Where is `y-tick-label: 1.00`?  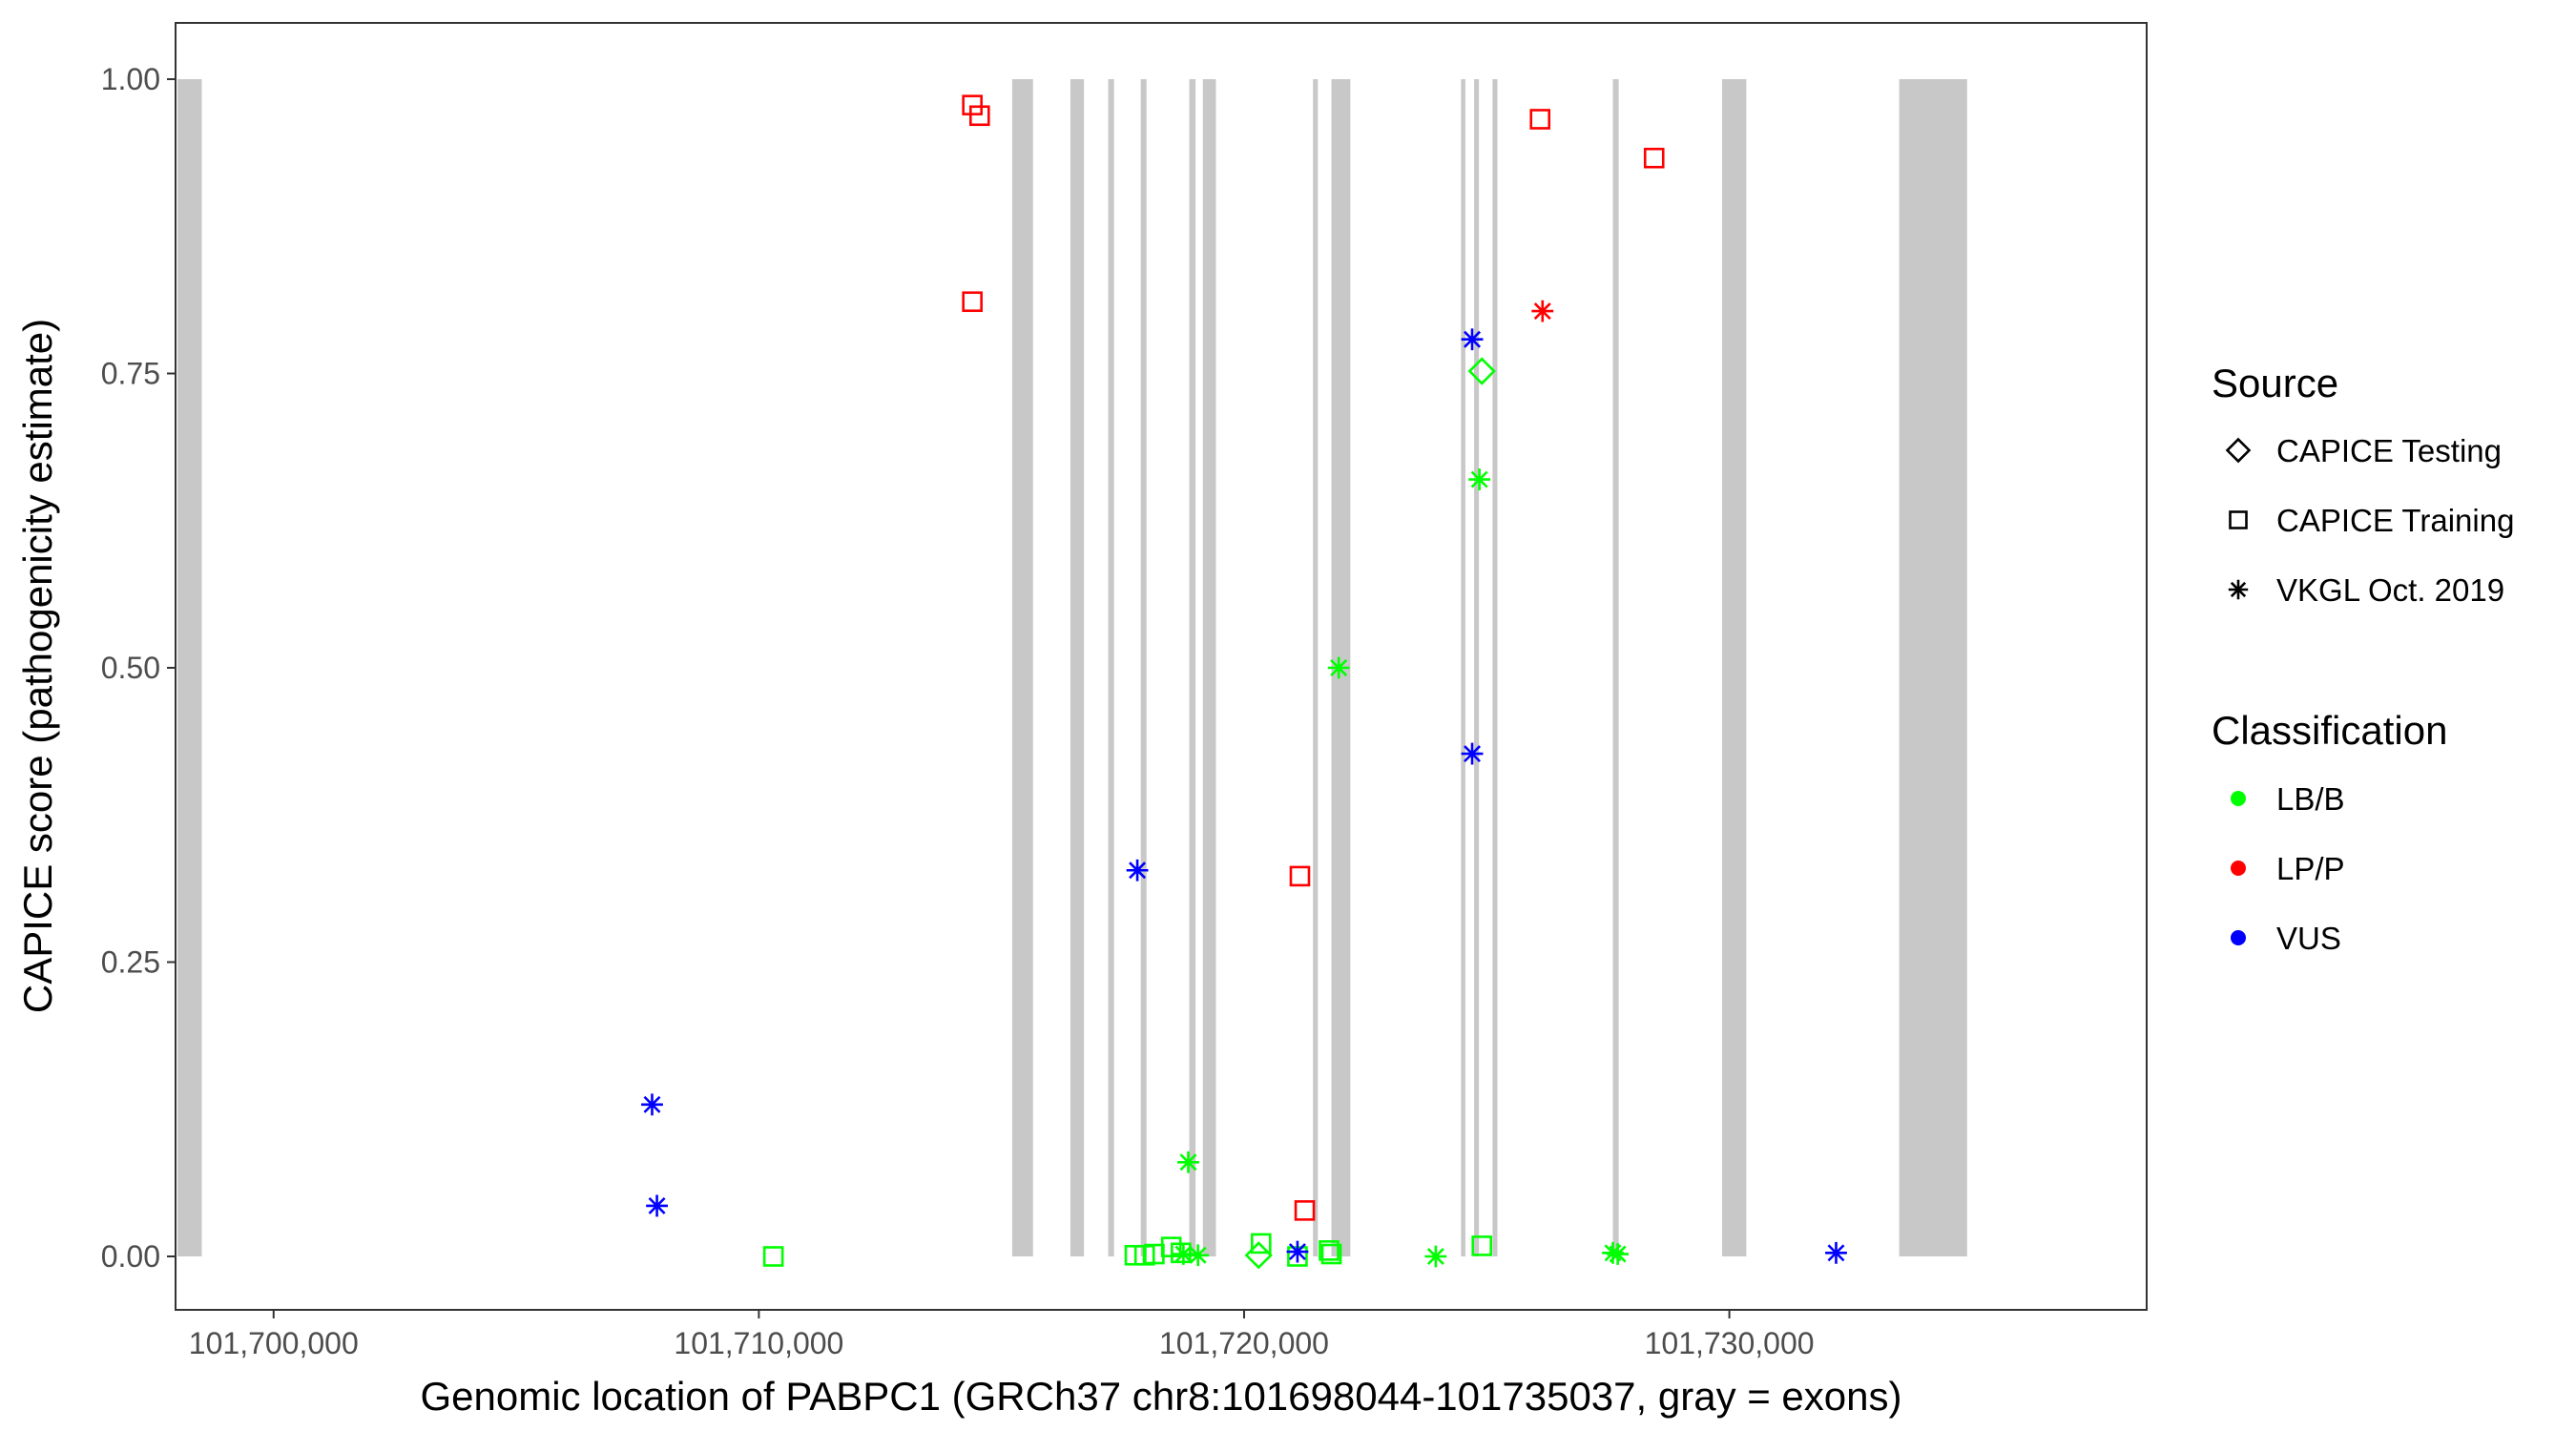
y-tick-label: 1.00 is located at coordinates (130, 79).